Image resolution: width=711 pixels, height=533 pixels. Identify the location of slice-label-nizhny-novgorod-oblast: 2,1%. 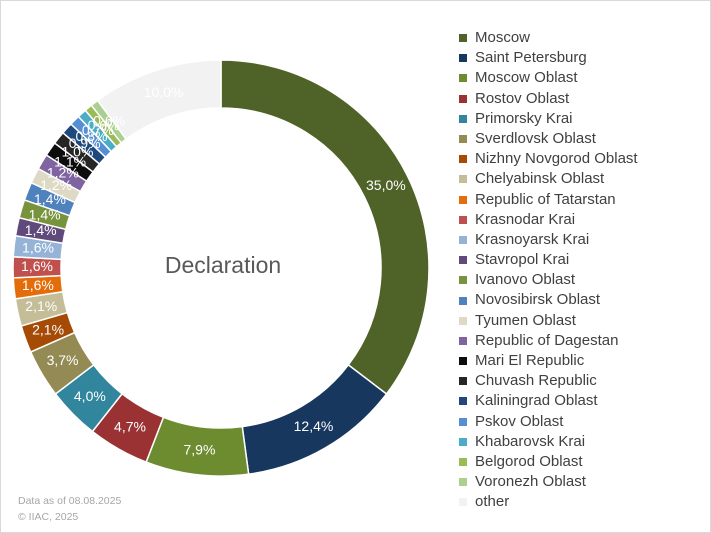
(48, 330).